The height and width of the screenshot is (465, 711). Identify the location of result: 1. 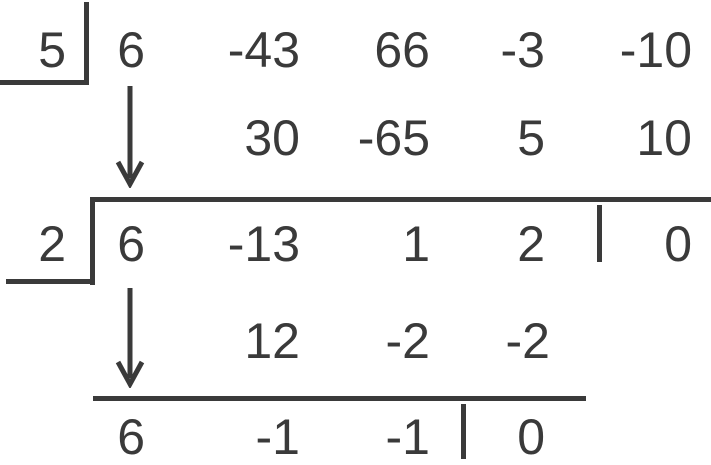
(416, 244).